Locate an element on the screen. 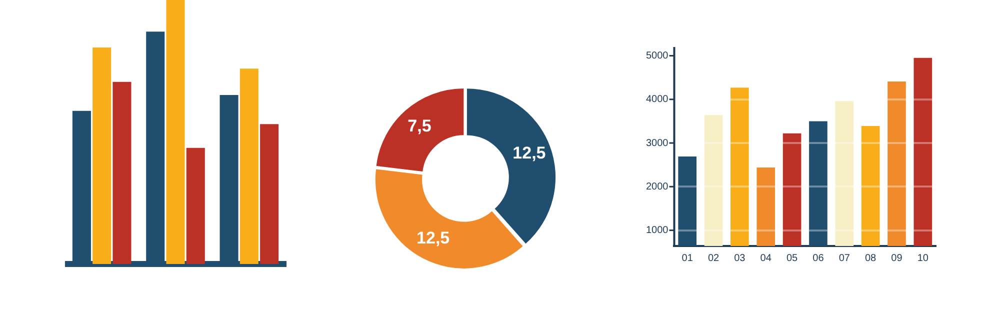  x-tick-label: 06 is located at coordinates (818, 258).